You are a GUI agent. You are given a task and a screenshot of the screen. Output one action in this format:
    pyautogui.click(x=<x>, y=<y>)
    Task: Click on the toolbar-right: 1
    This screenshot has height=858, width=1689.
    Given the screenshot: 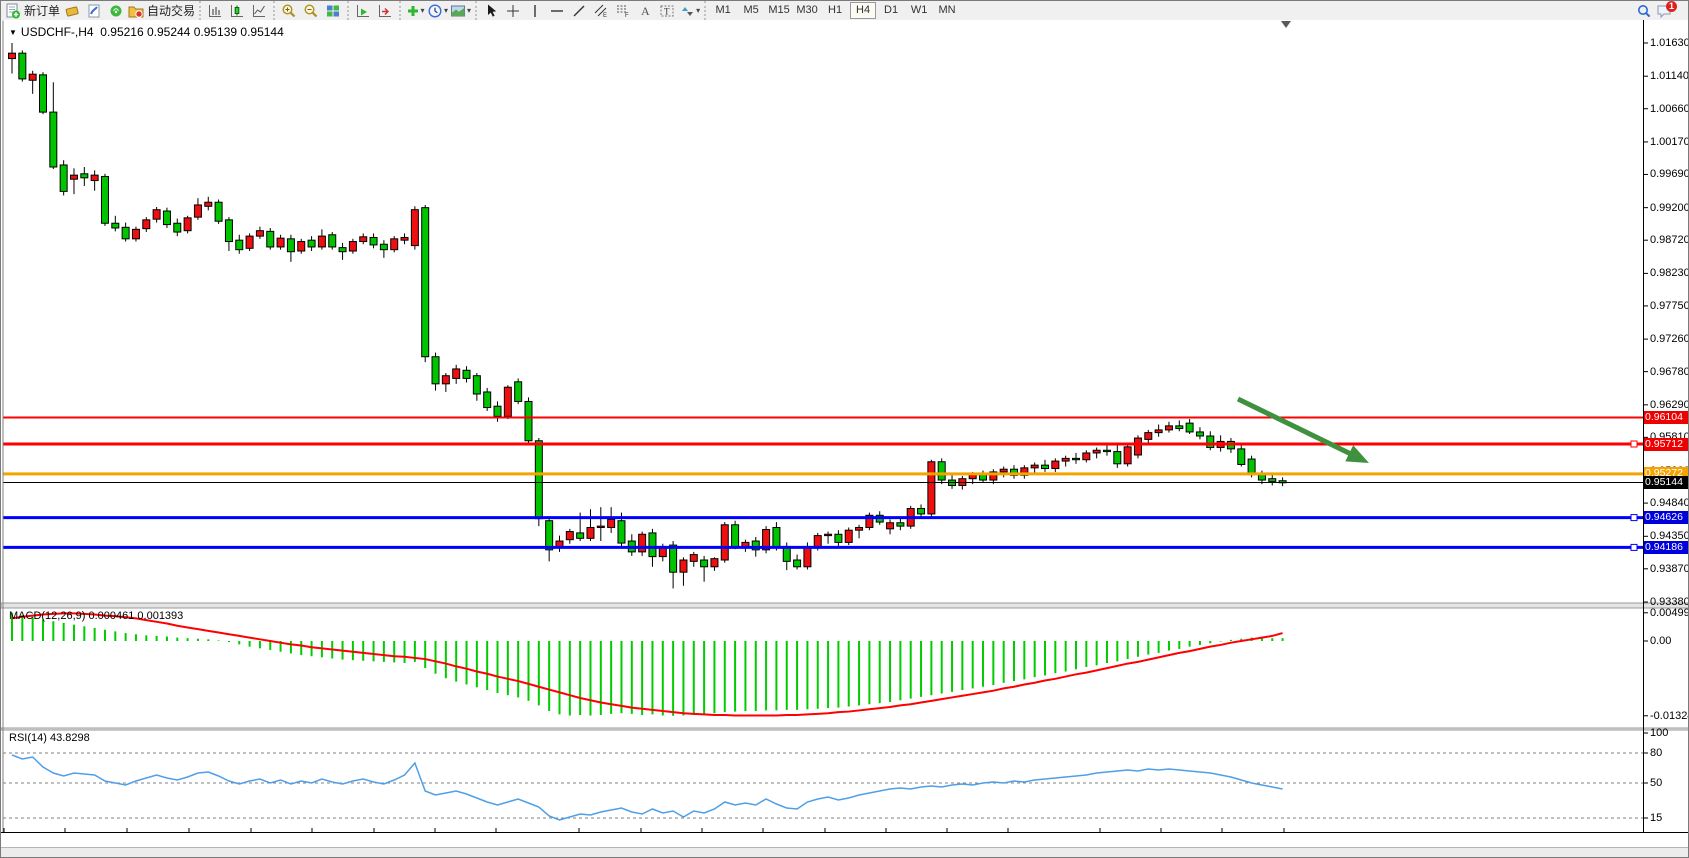 What is the action you would take?
    pyautogui.click(x=1660, y=10)
    